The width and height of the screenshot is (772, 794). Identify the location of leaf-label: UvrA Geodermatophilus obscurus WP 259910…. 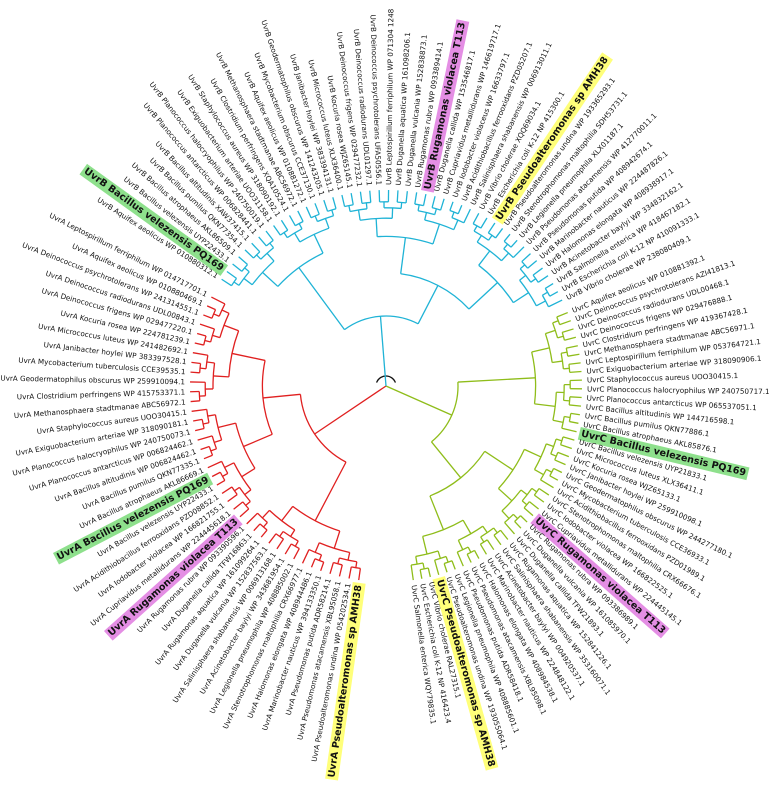
(92, 380).